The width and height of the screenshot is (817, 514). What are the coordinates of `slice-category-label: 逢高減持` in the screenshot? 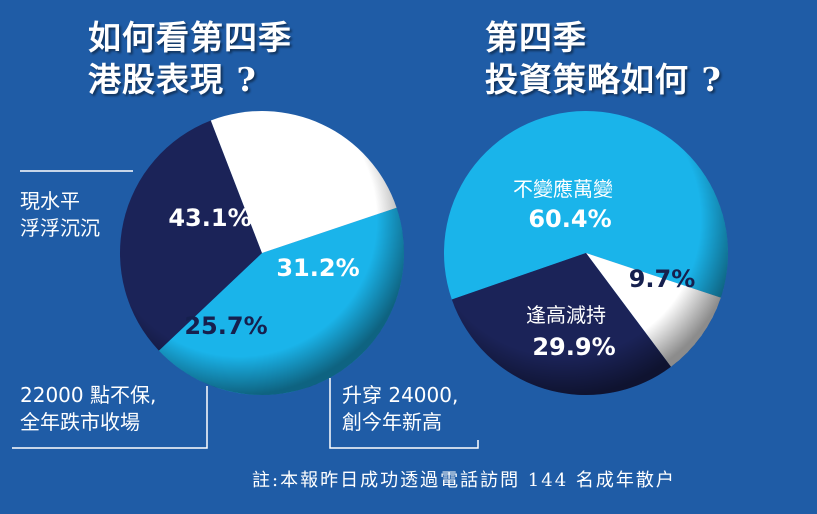 It's located at (566, 315).